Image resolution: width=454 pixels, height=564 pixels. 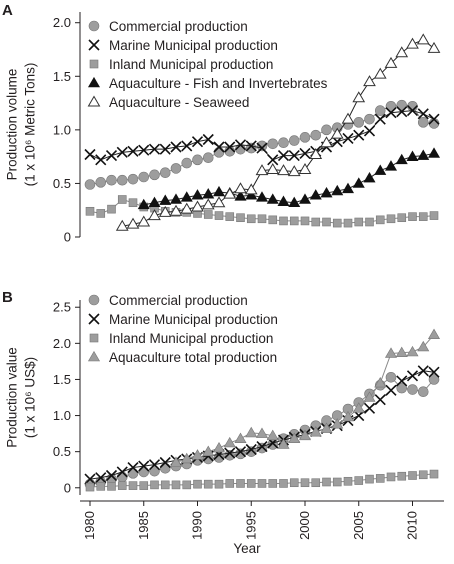 I want to click on x-tick-label: 1985, so click(x=143, y=525).